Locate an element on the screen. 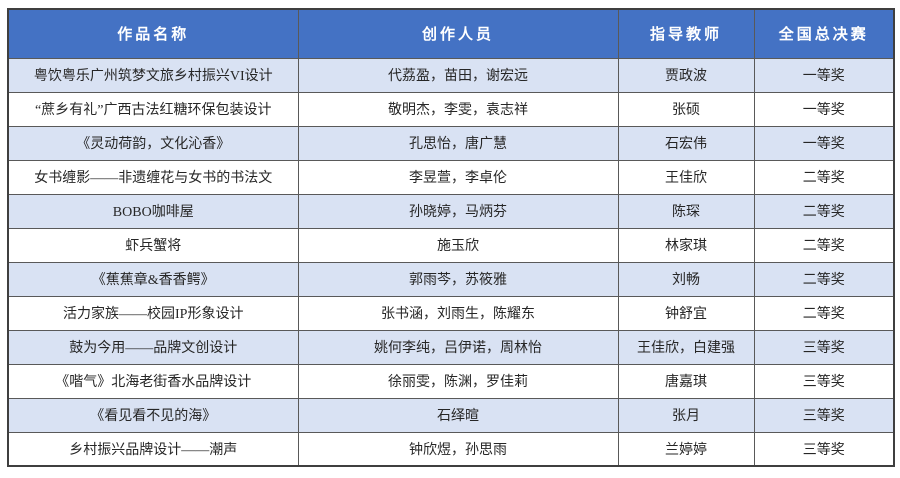  cell-teacher: 王佳欣 is located at coordinates (686, 177).